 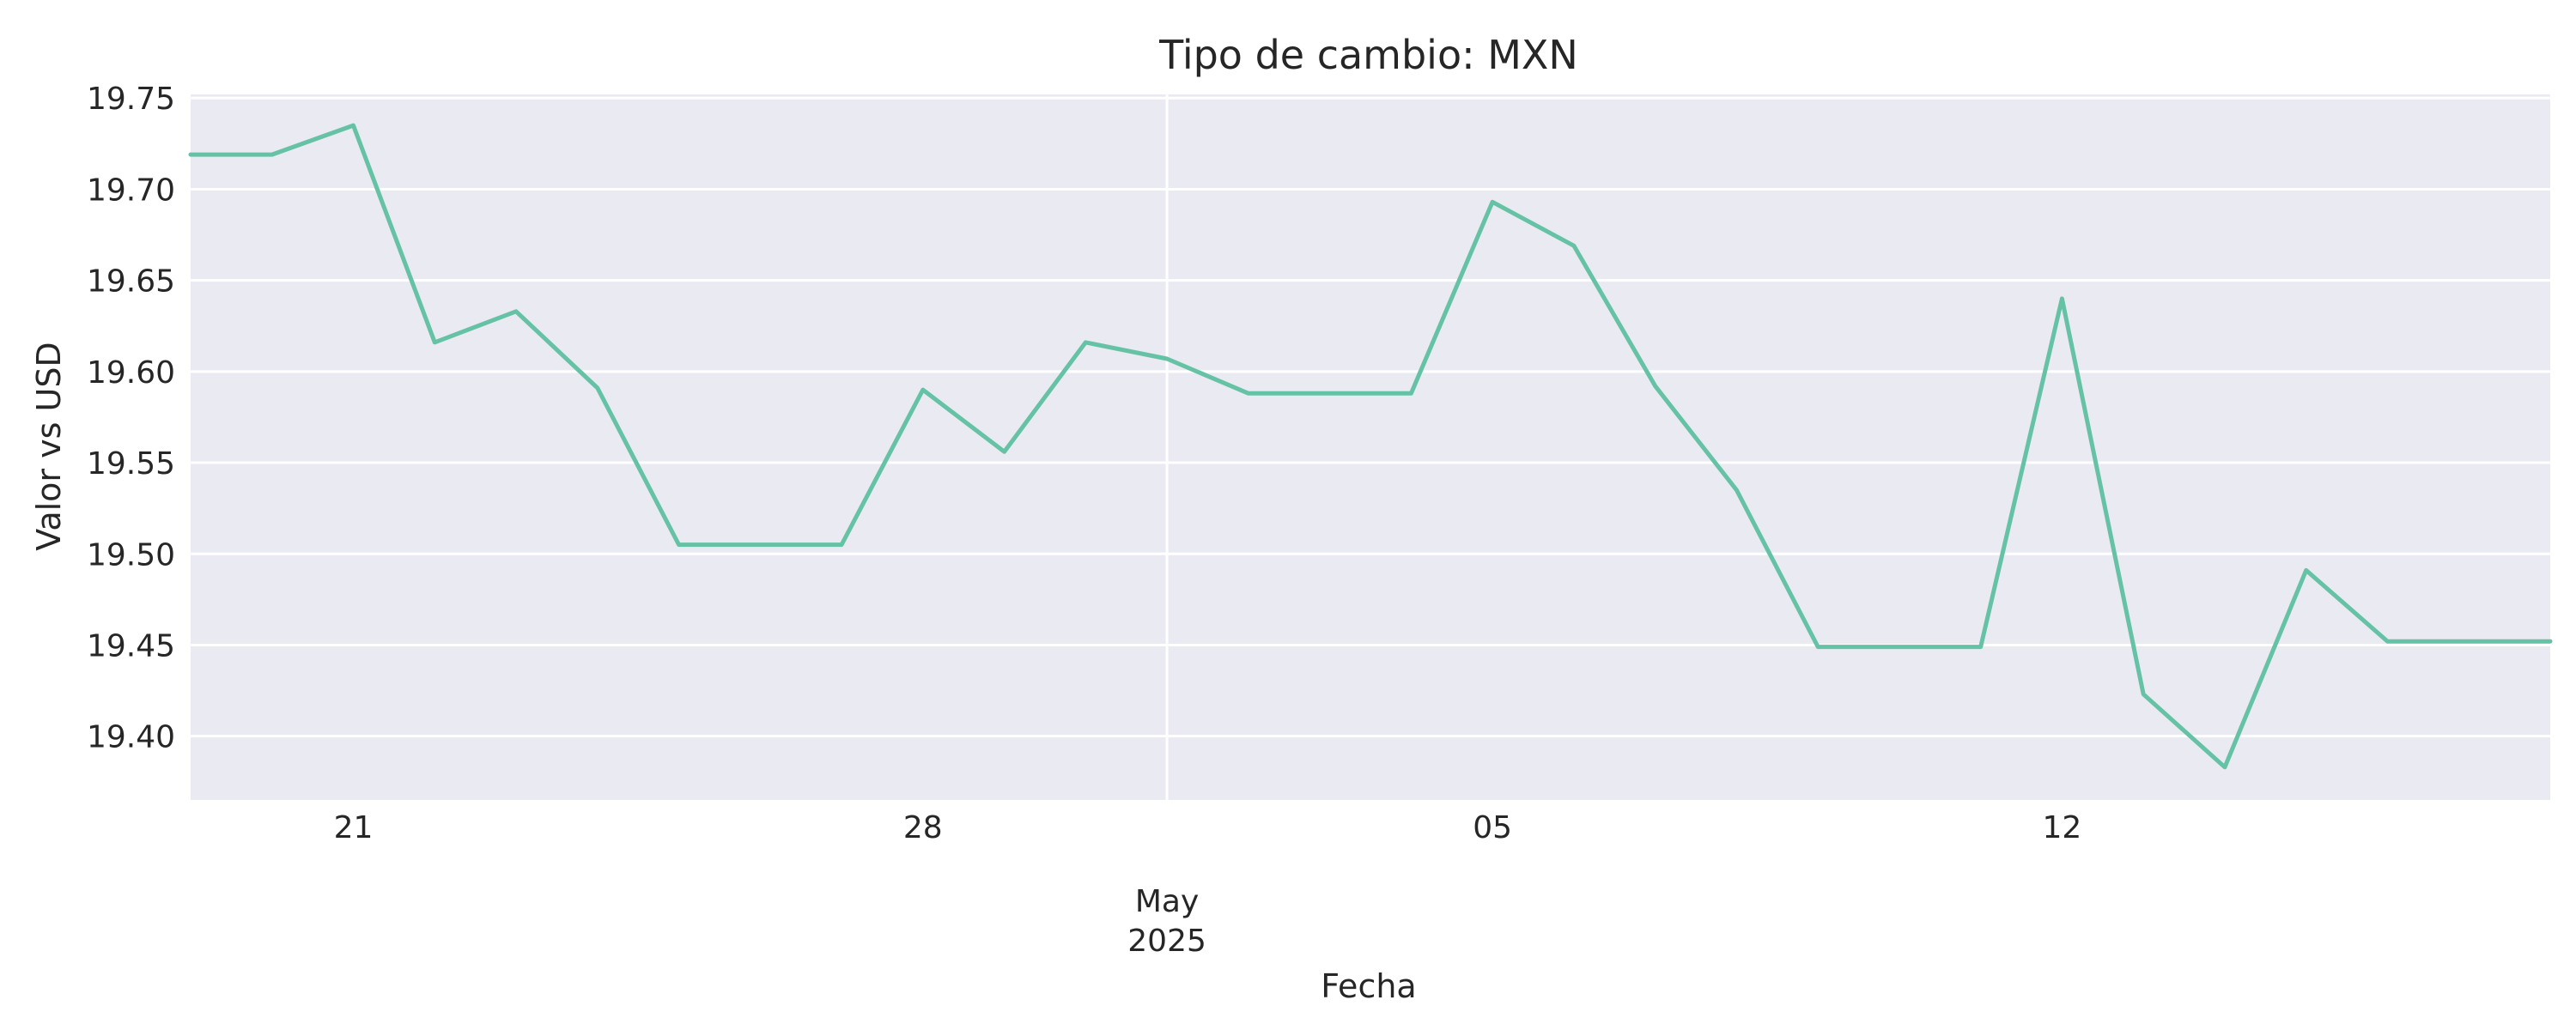 What do you see at coordinates (1167, 901) in the screenshot?
I see `x-major-tick-label: May` at bounding box center [1167, 901].